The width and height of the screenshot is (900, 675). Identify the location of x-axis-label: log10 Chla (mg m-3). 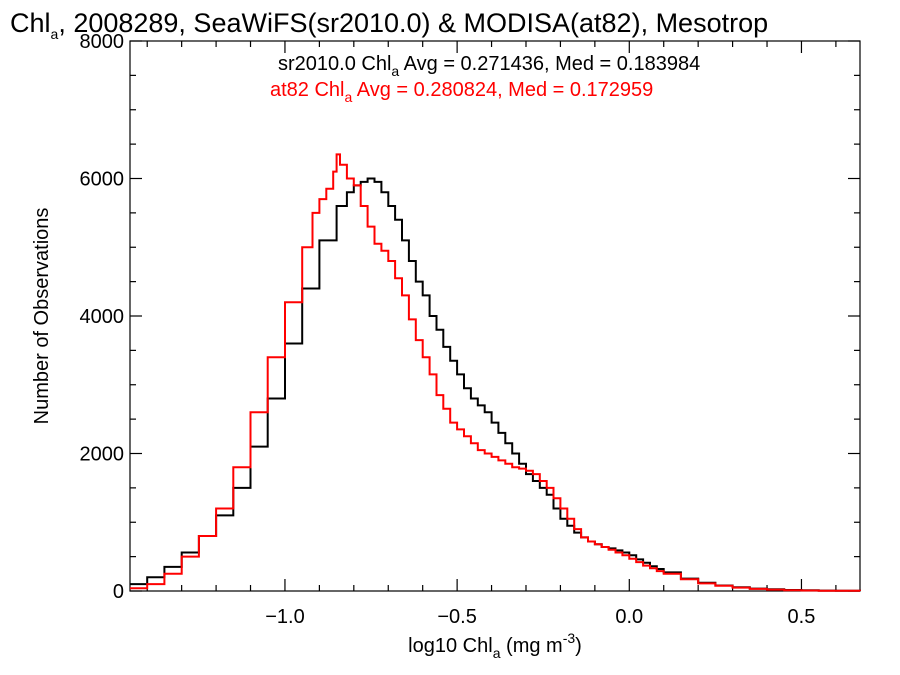
(495, 645).